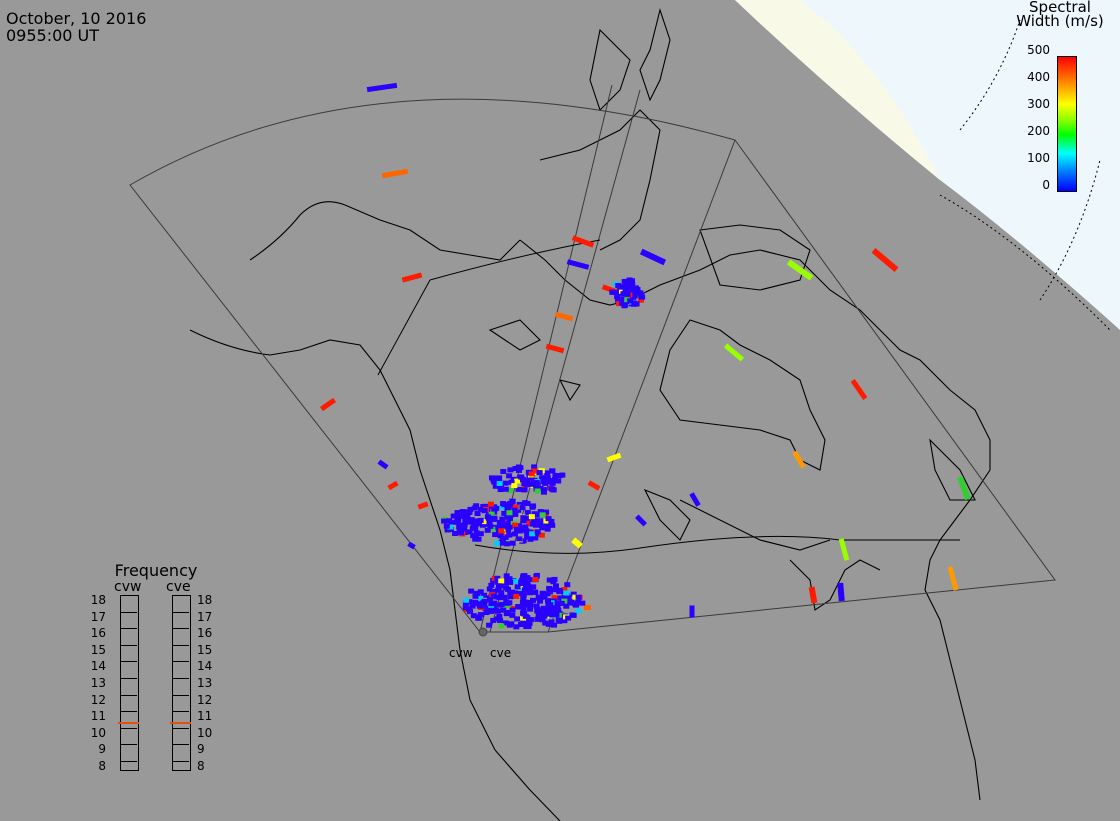 Image resolution: width=1120 pixels, height=821 pixels. I want to click on frequency-tick-label: 10, so click(205, 732).